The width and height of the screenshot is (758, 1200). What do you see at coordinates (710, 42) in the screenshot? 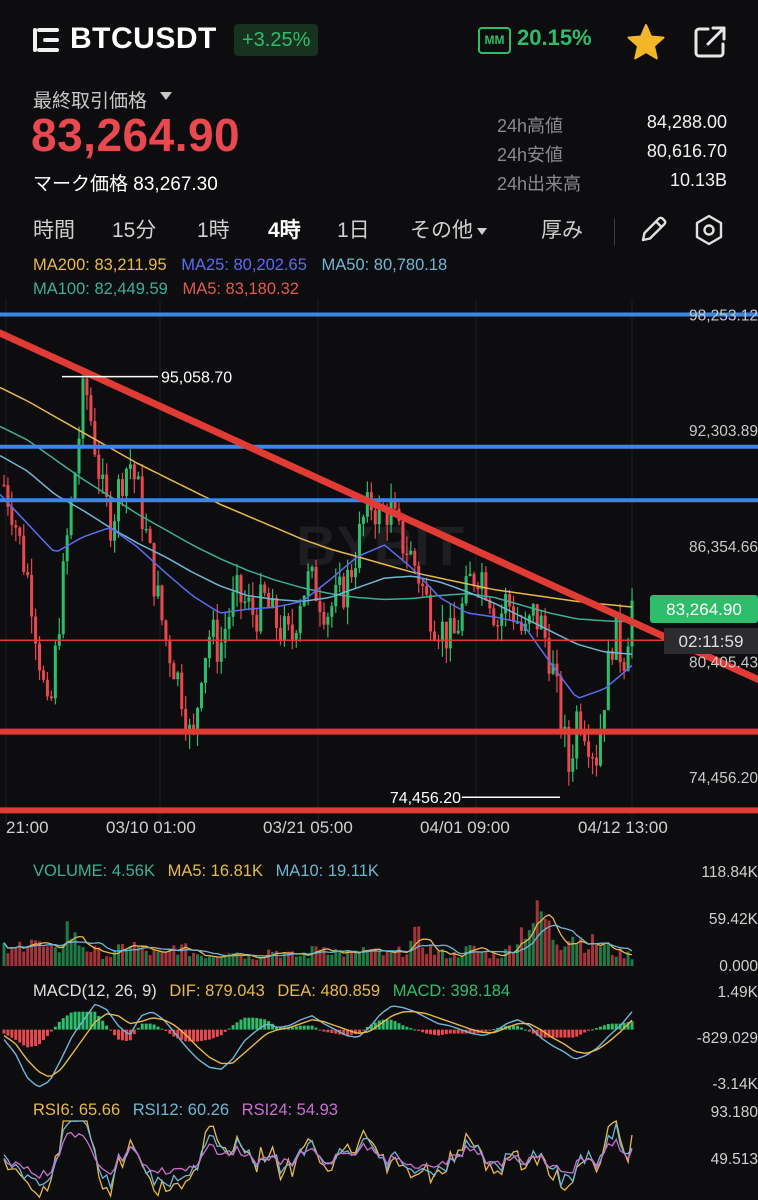
I see `external-link-icon` at bounding box center [710, 42].